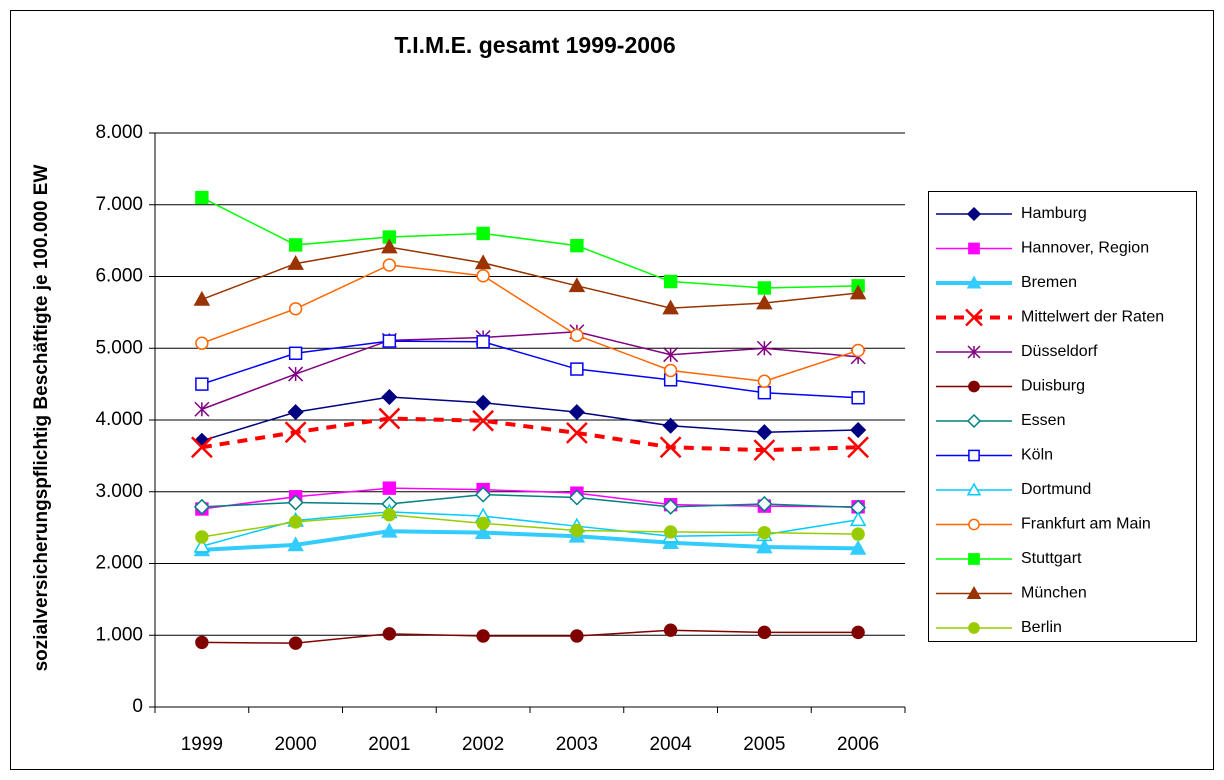 The image size is (1224, 780). I want to click on legend-label: Frankfurt am Main, so click(1086, 524).